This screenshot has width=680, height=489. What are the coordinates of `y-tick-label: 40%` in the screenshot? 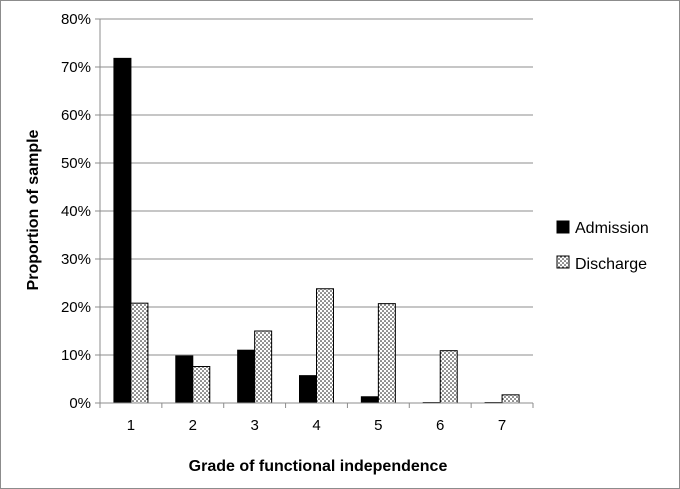 It's located at (76, 211).